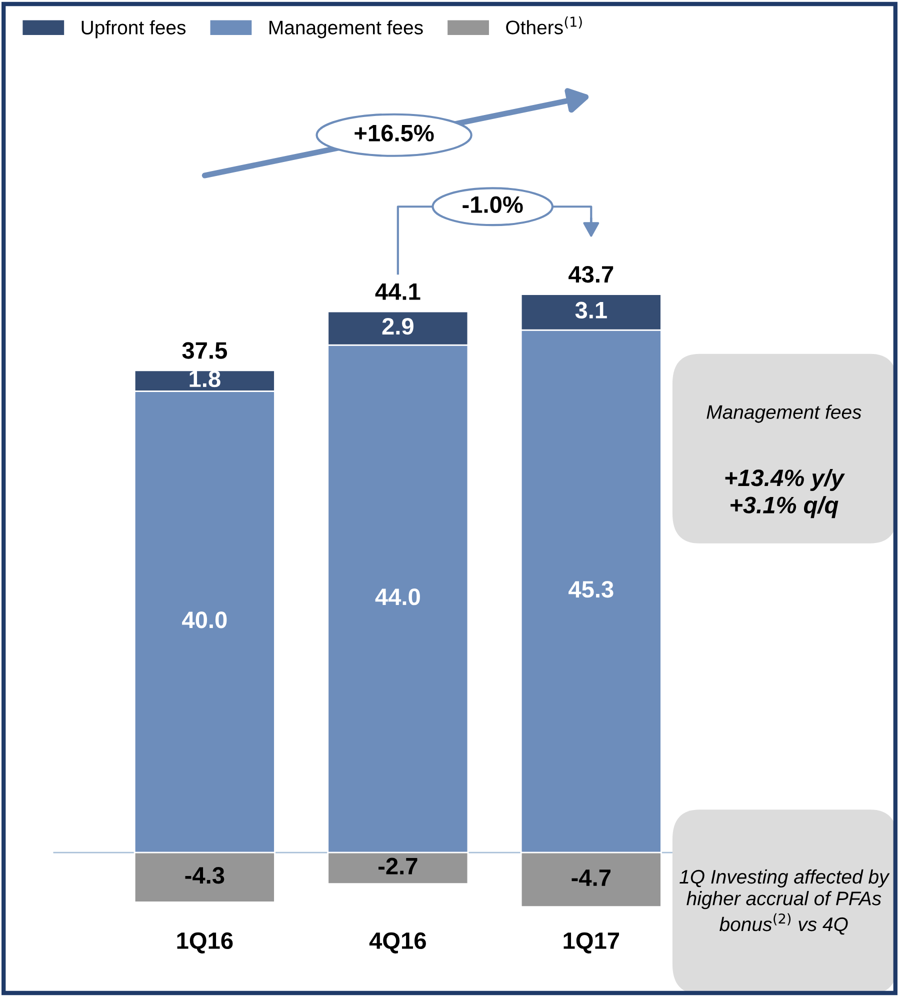  Describe the element at coordinates (397, 597) in the screenshot. I see `data-label: 44.0` at that location.